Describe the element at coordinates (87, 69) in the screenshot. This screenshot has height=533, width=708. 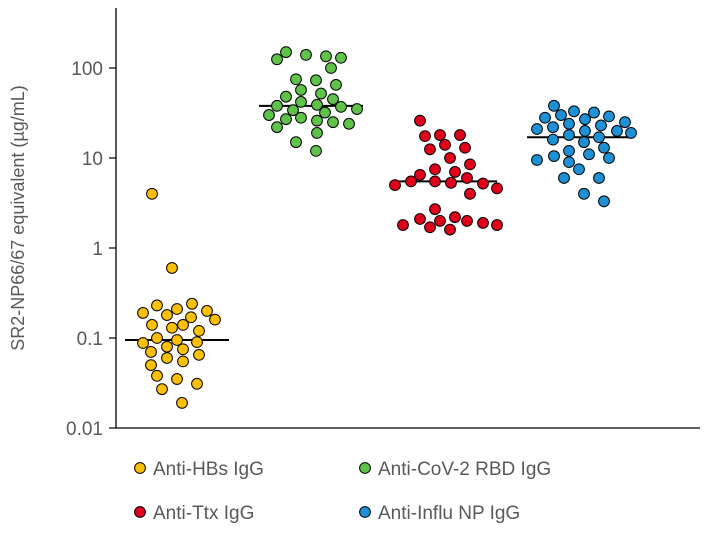
I see `y-tick-label: 100` at that location.